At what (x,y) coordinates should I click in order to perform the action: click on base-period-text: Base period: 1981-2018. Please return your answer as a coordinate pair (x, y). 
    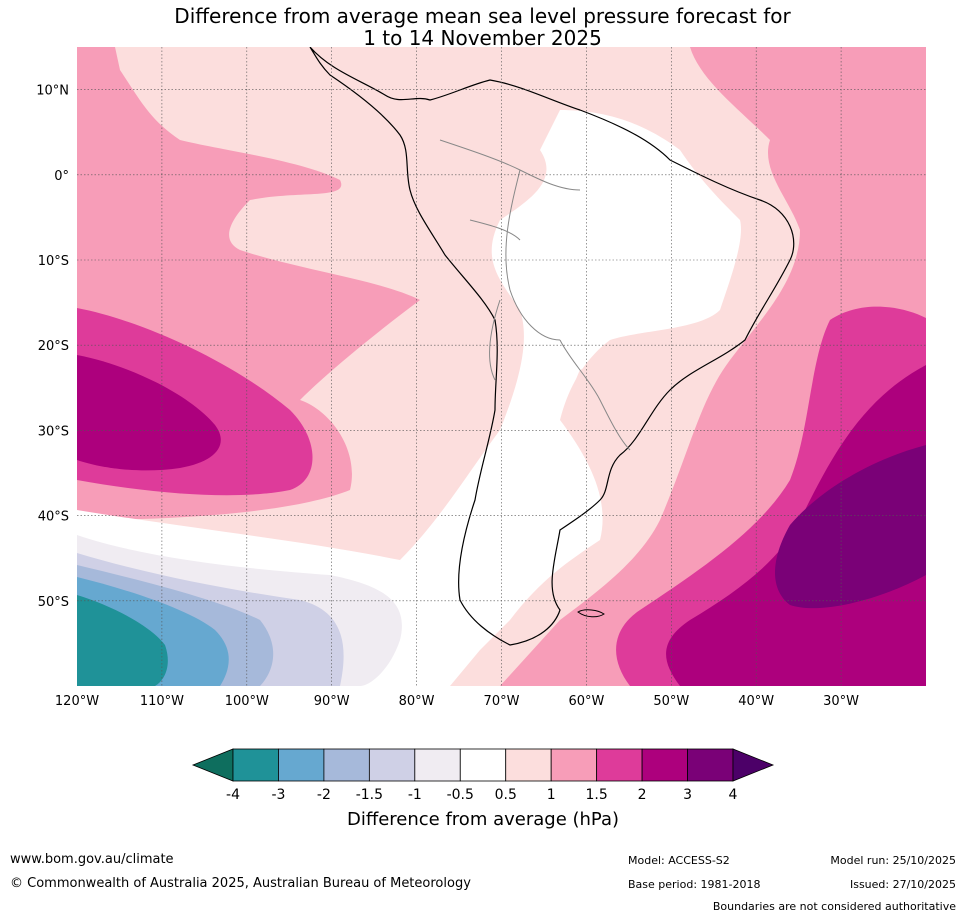
    Looking at the image, I should click on (694, 884).